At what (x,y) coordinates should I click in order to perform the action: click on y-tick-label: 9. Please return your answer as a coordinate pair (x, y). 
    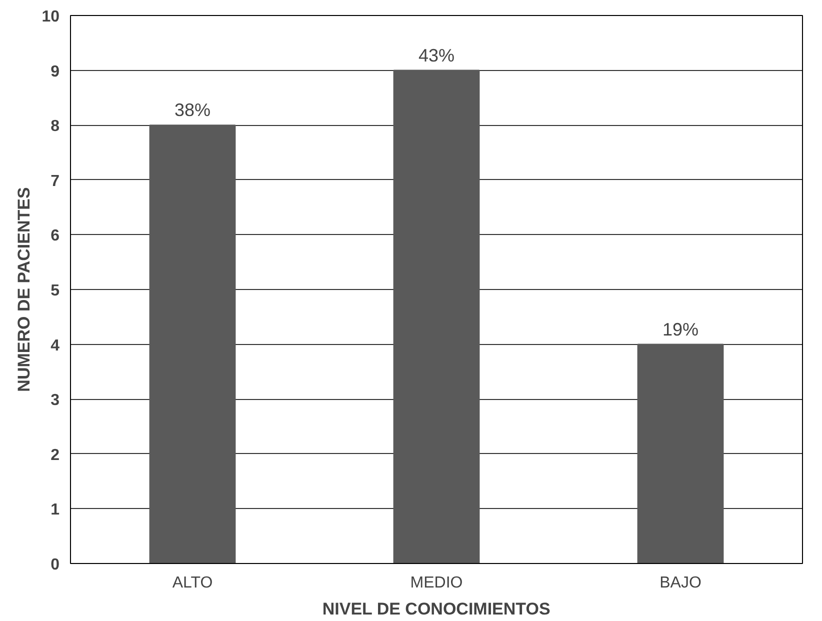
    Looking at the image, I should click on (55, 71).